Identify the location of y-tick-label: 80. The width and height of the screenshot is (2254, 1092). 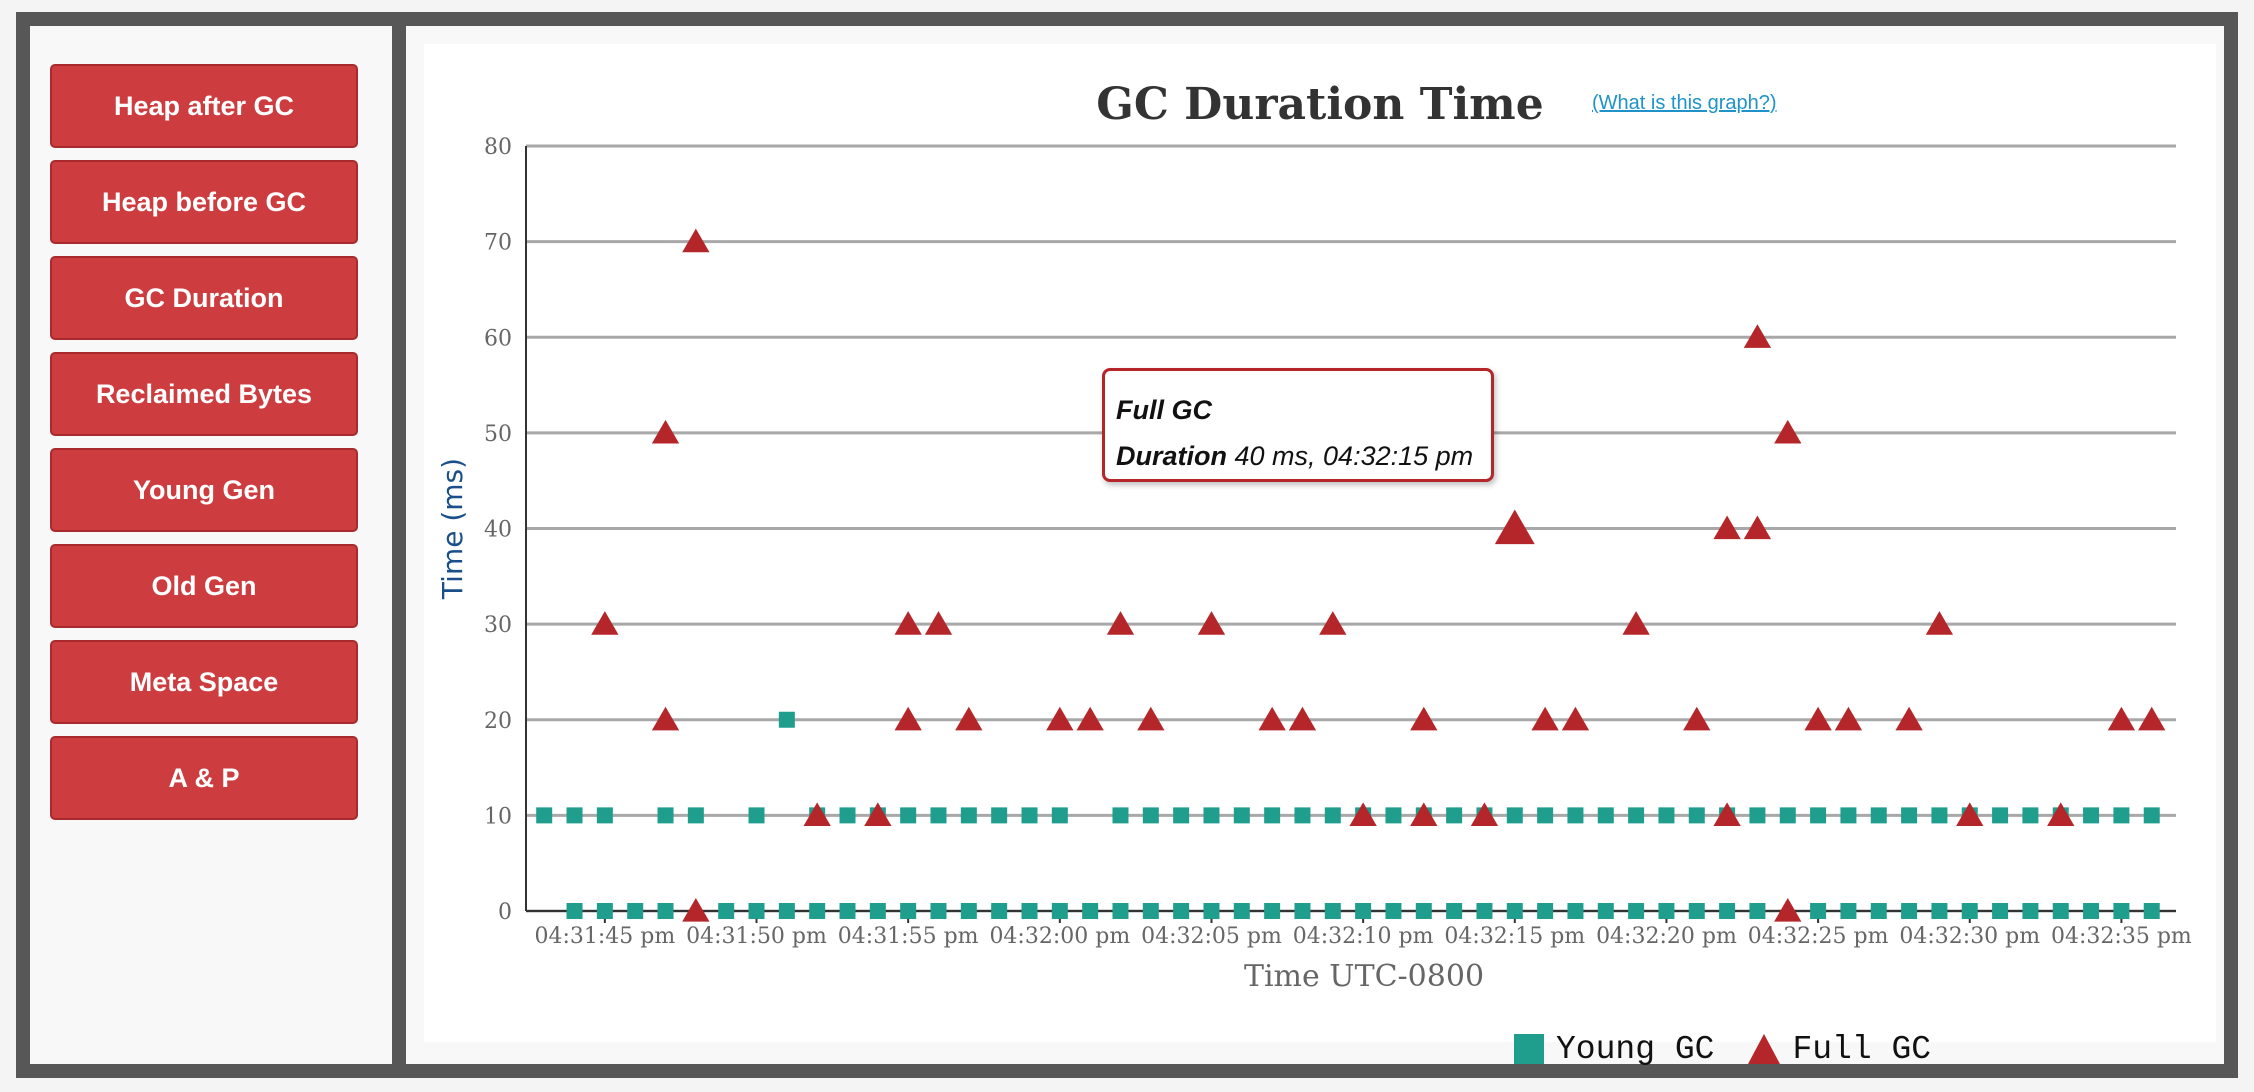
(498, 147).